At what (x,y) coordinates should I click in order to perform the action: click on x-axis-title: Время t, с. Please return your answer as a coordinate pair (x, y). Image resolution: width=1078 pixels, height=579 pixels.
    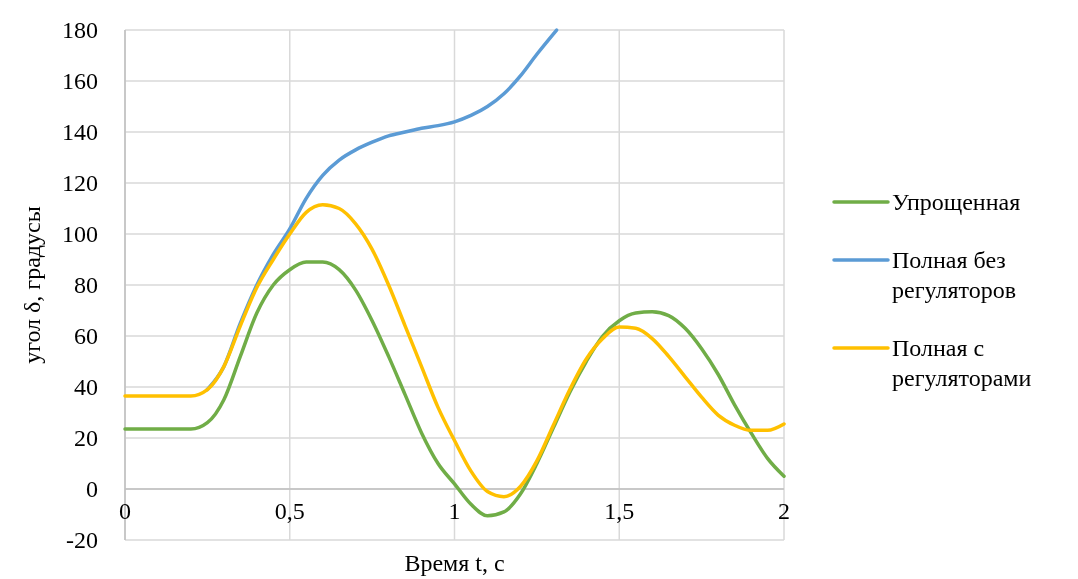
    Looking at the image, I should click on (454, 563).